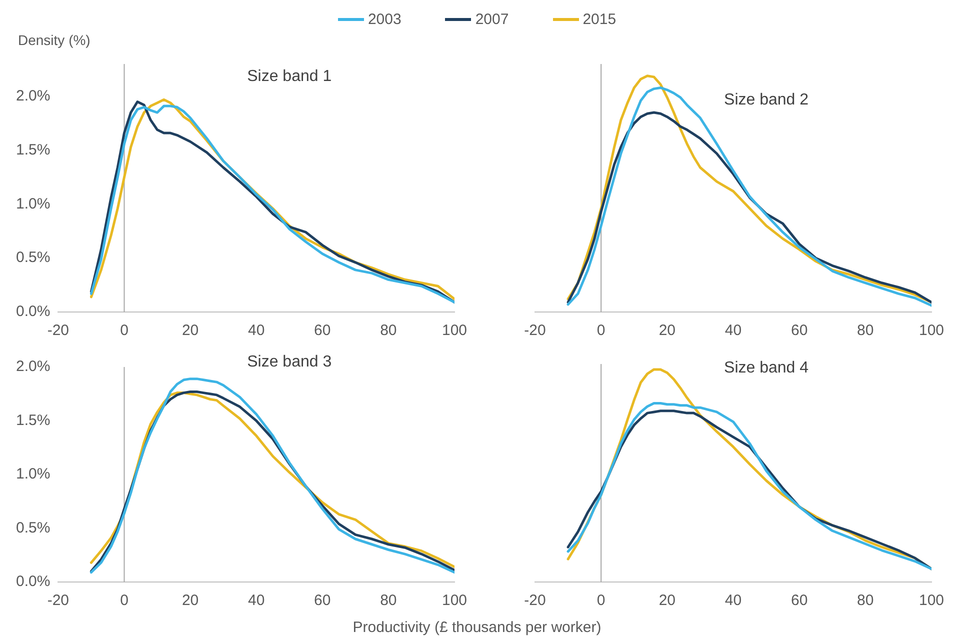 This screenshot has width=954, height=640. Describe the element at coordinates (289, 76) in the screenshot. I see `chart-title: Size band 1` at that location.